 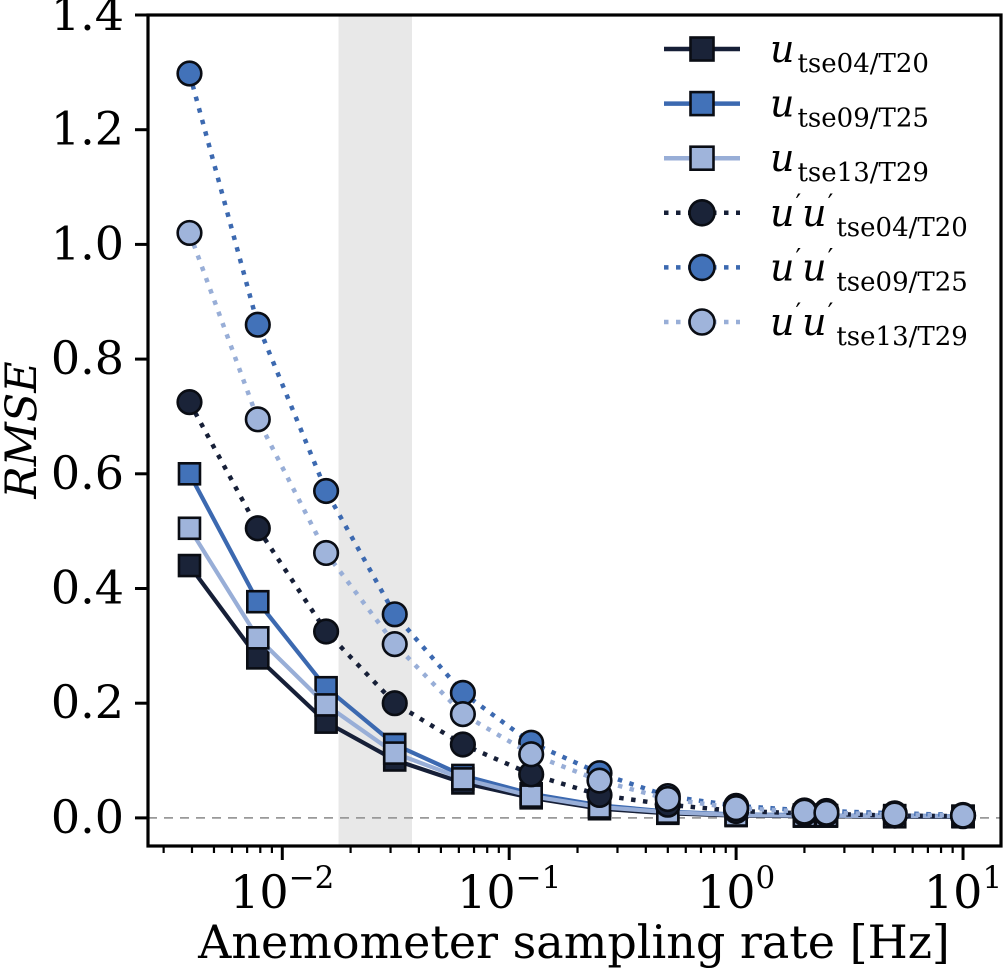 I want to click on x-axis-label: Anemometer sampling rate [Hz], so click(x=573, y=942).